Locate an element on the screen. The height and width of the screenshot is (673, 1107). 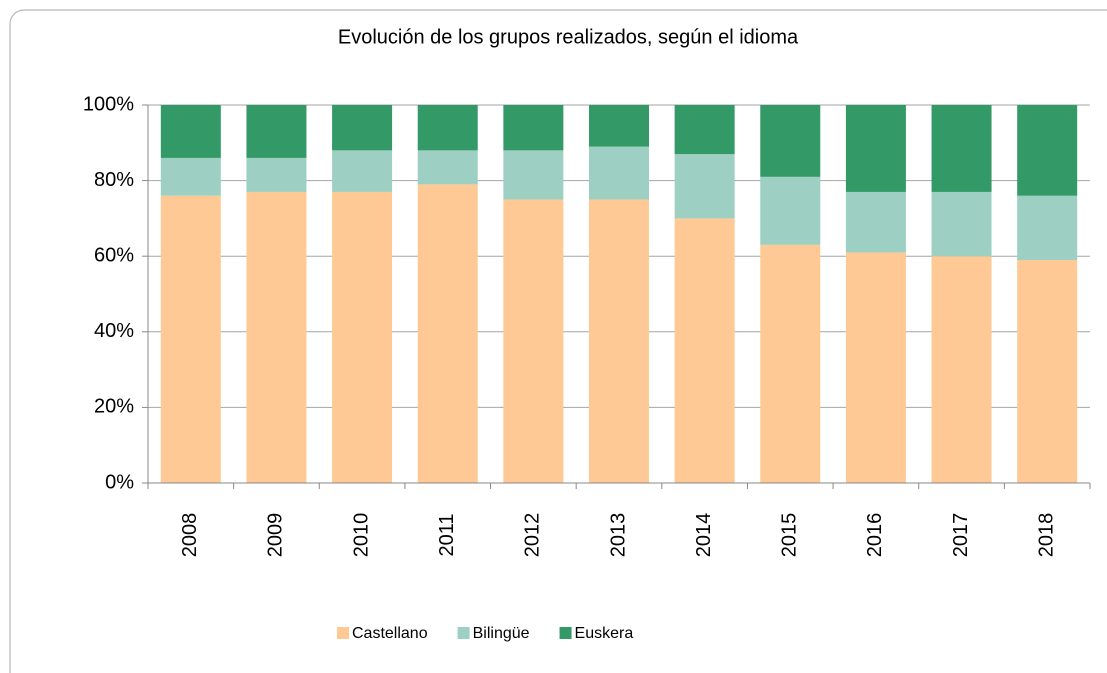
x-tick-label: 2012 is located at coordinates (533, 535).